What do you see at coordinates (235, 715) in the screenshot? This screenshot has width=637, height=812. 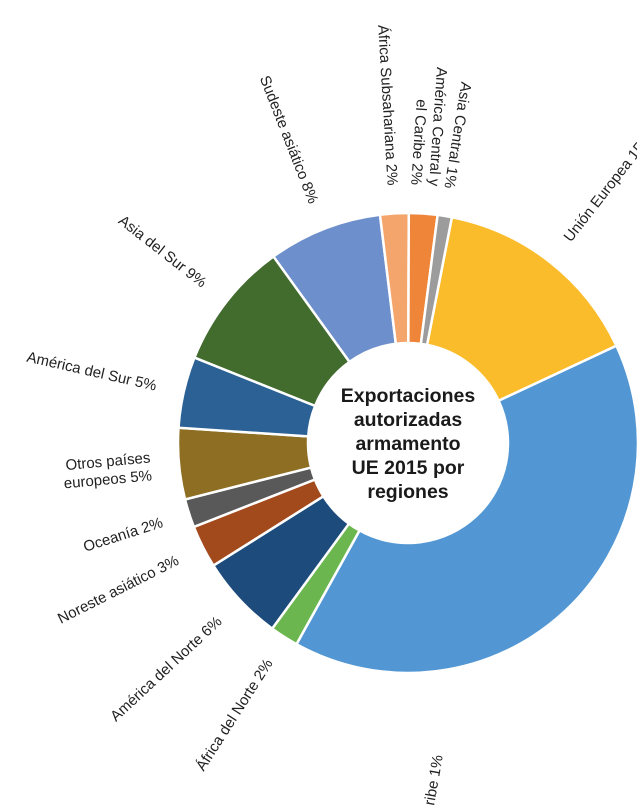 I see `slice-label-africa-del-norte: África del Norte 2%` at bounding box center [235, 715].